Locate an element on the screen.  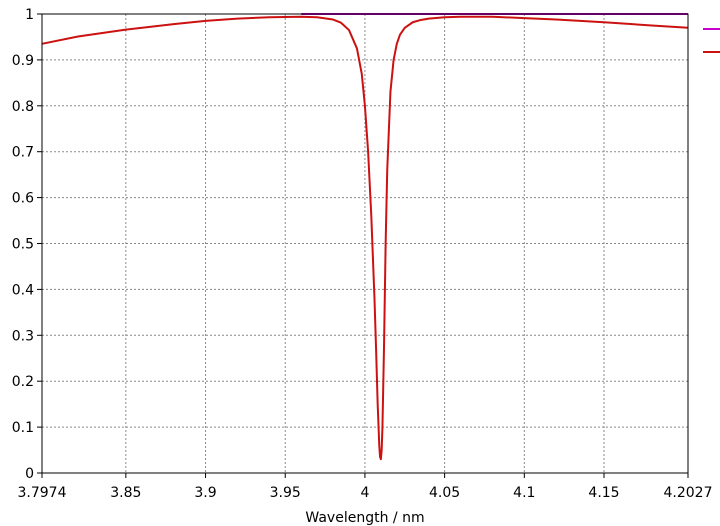
x-tick-label: 4.2027 is located at coordinates (688, 493).